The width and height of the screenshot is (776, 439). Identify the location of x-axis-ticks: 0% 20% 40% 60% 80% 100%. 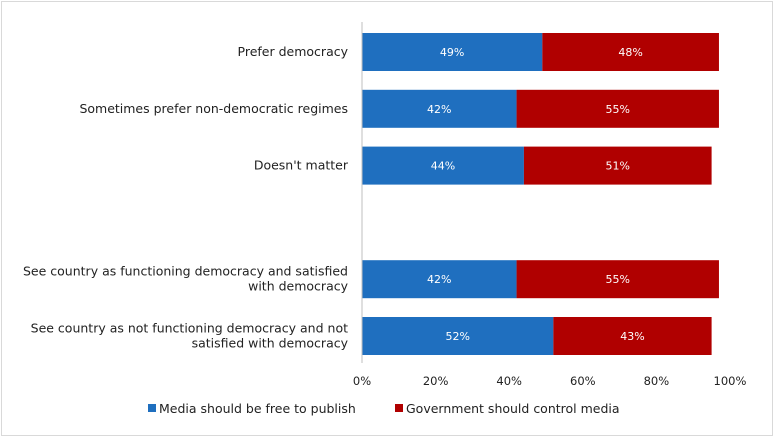
(550, 381).